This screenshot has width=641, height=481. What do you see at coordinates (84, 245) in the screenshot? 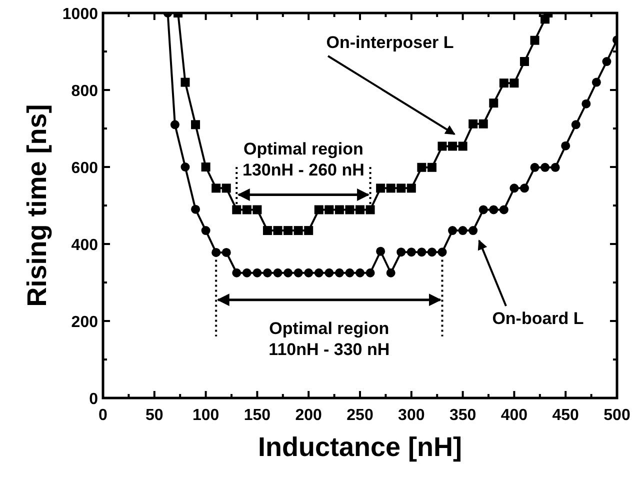
I see `y-tick-label: 400` at bounding box center [84, 245].